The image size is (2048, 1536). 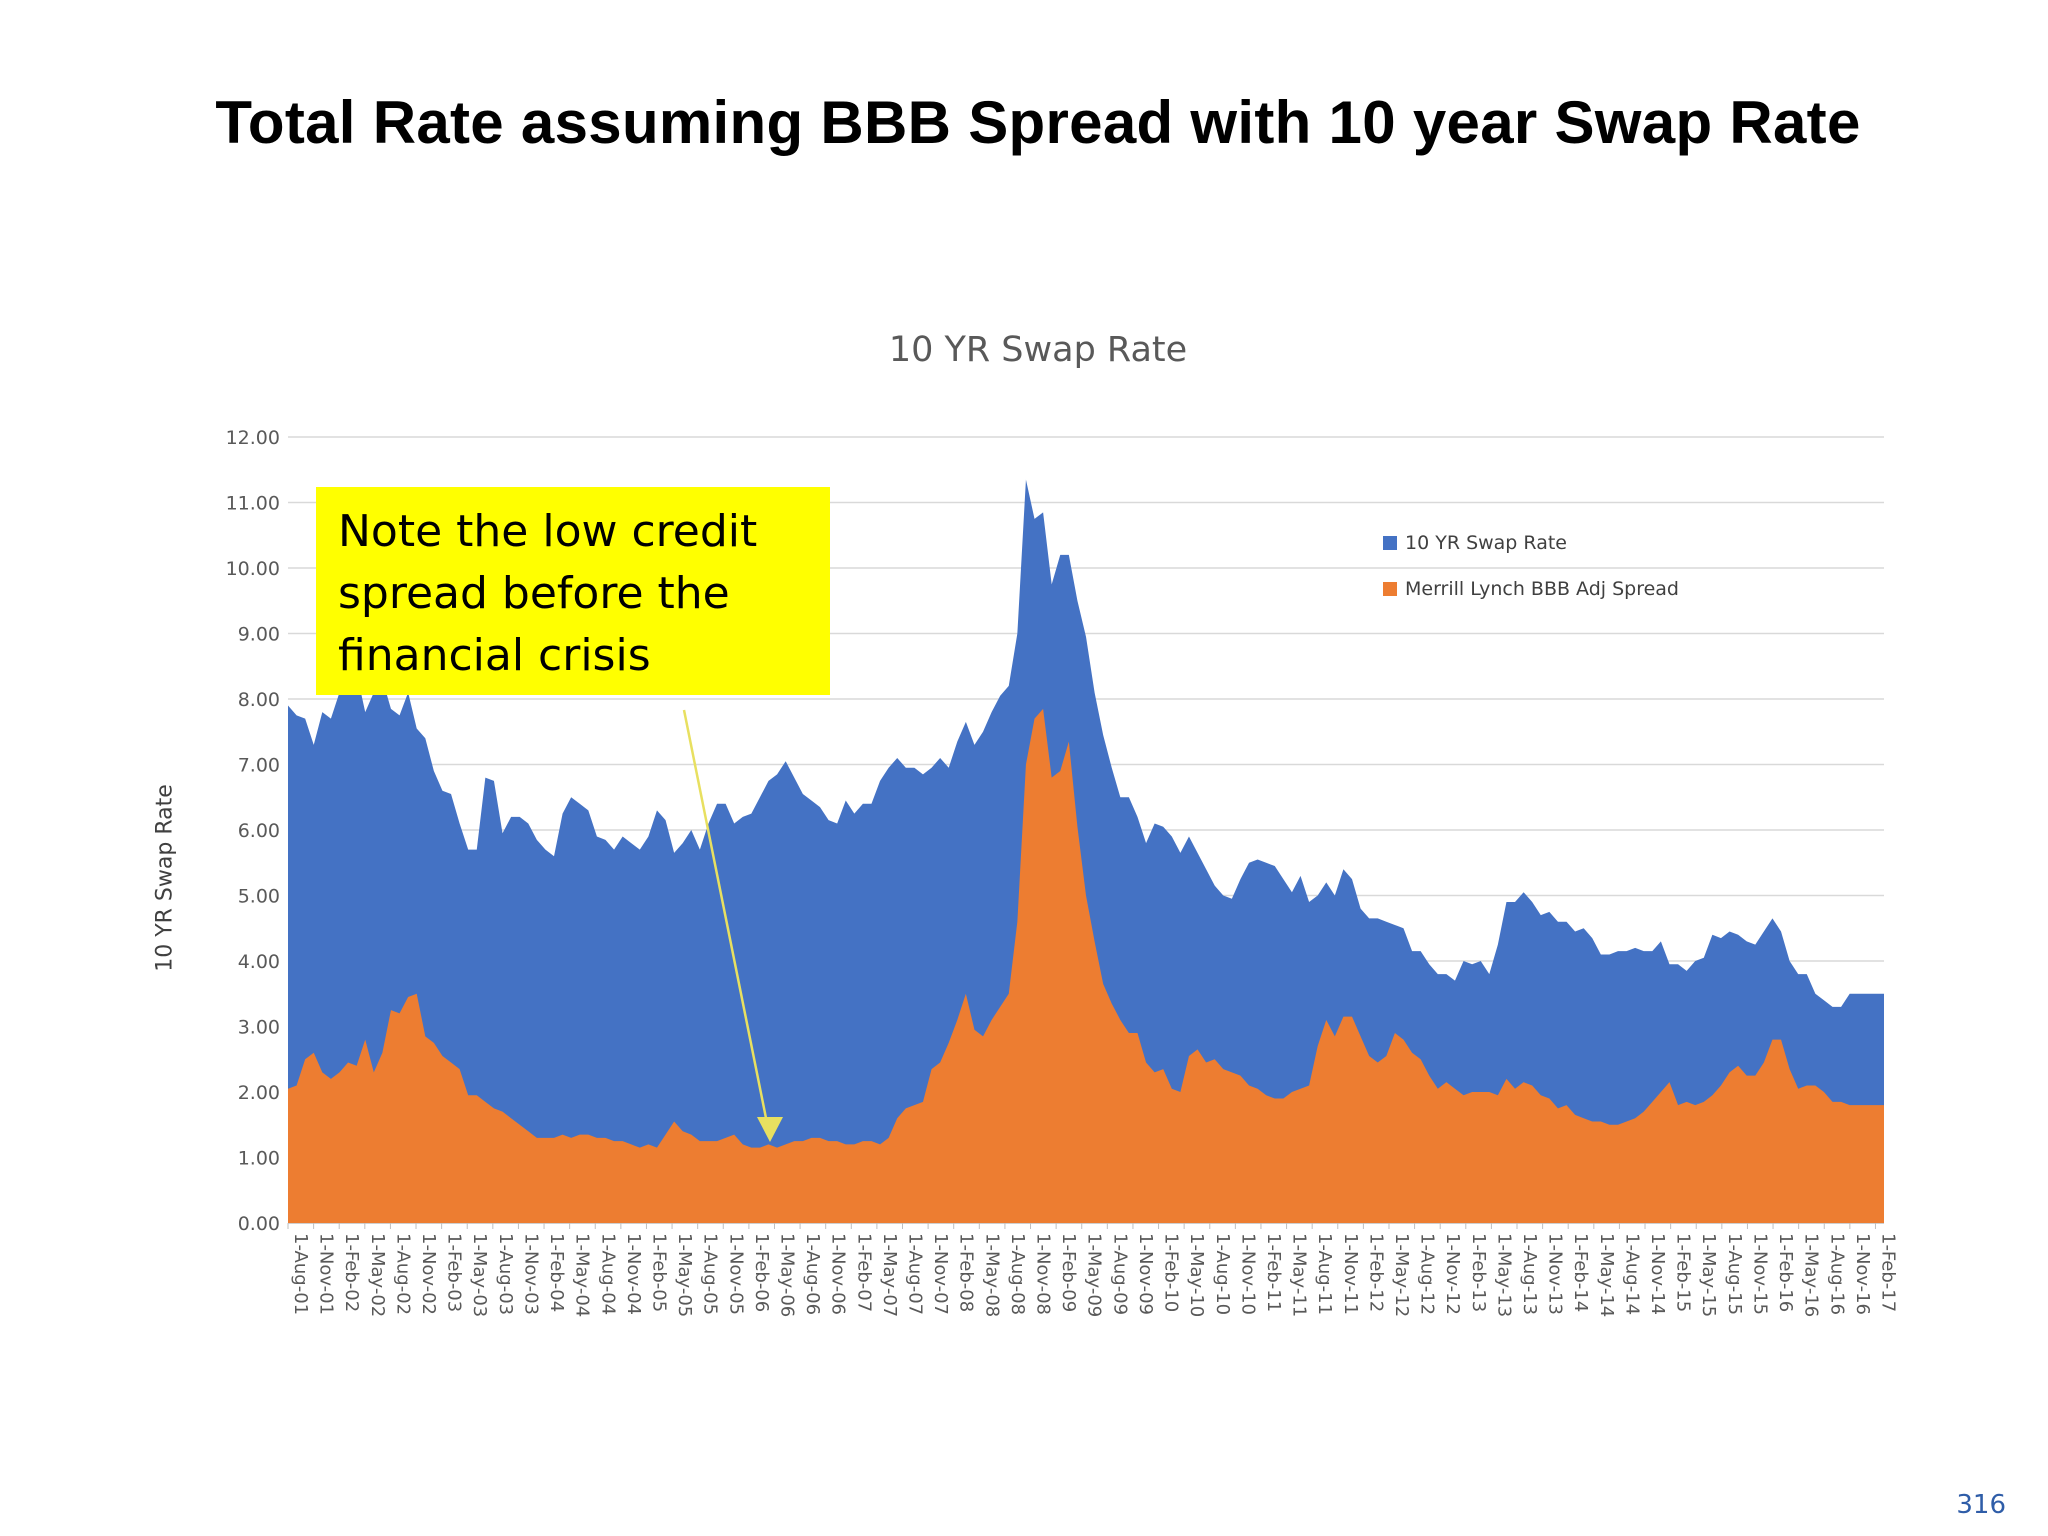 I want to click on y-tick-label: 5.00, so click(x=259, y=897).